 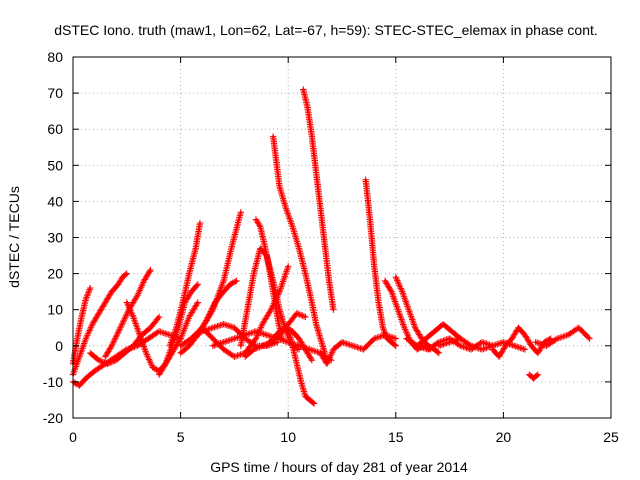 What do you see at coordinates (504, 437) in the screenshot?
I see `x-tick-label: 20` at bounding box center [504, 437].